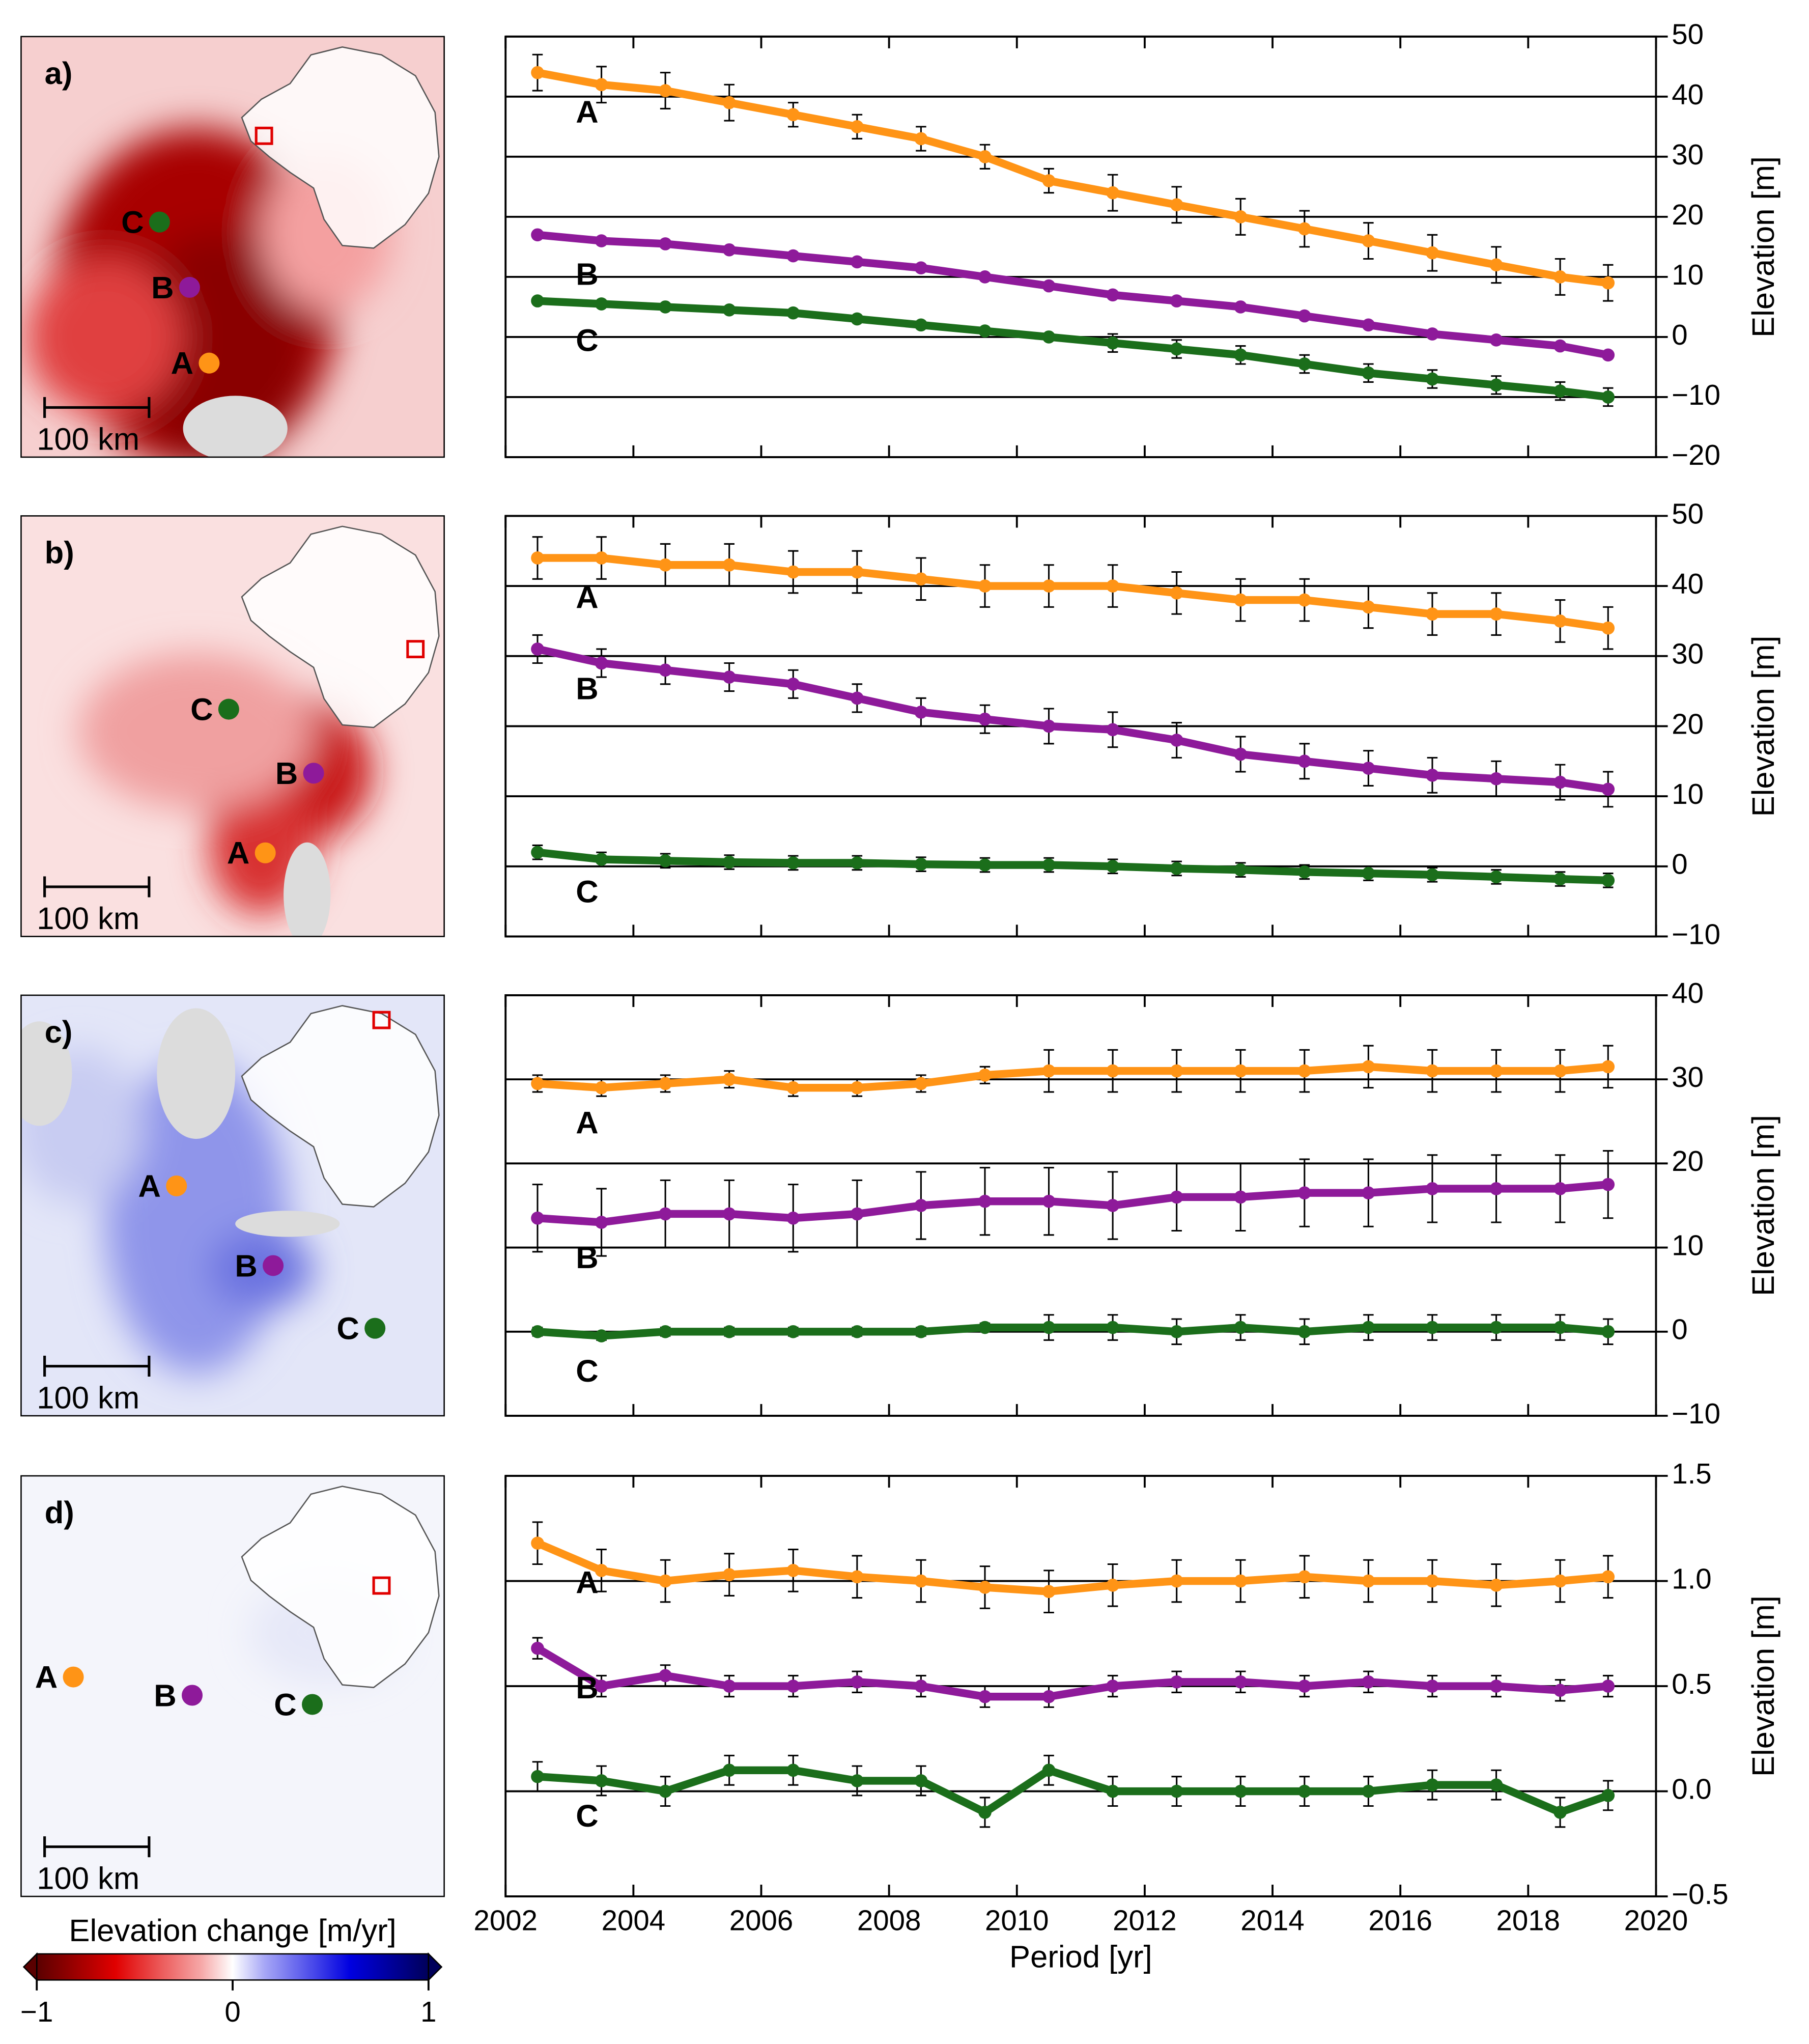 This screenshot has height=2044, width=1809. Describe the element at coordinates (1688, 724) in the screenshot. I see `y-tick-label: 20` at that location.